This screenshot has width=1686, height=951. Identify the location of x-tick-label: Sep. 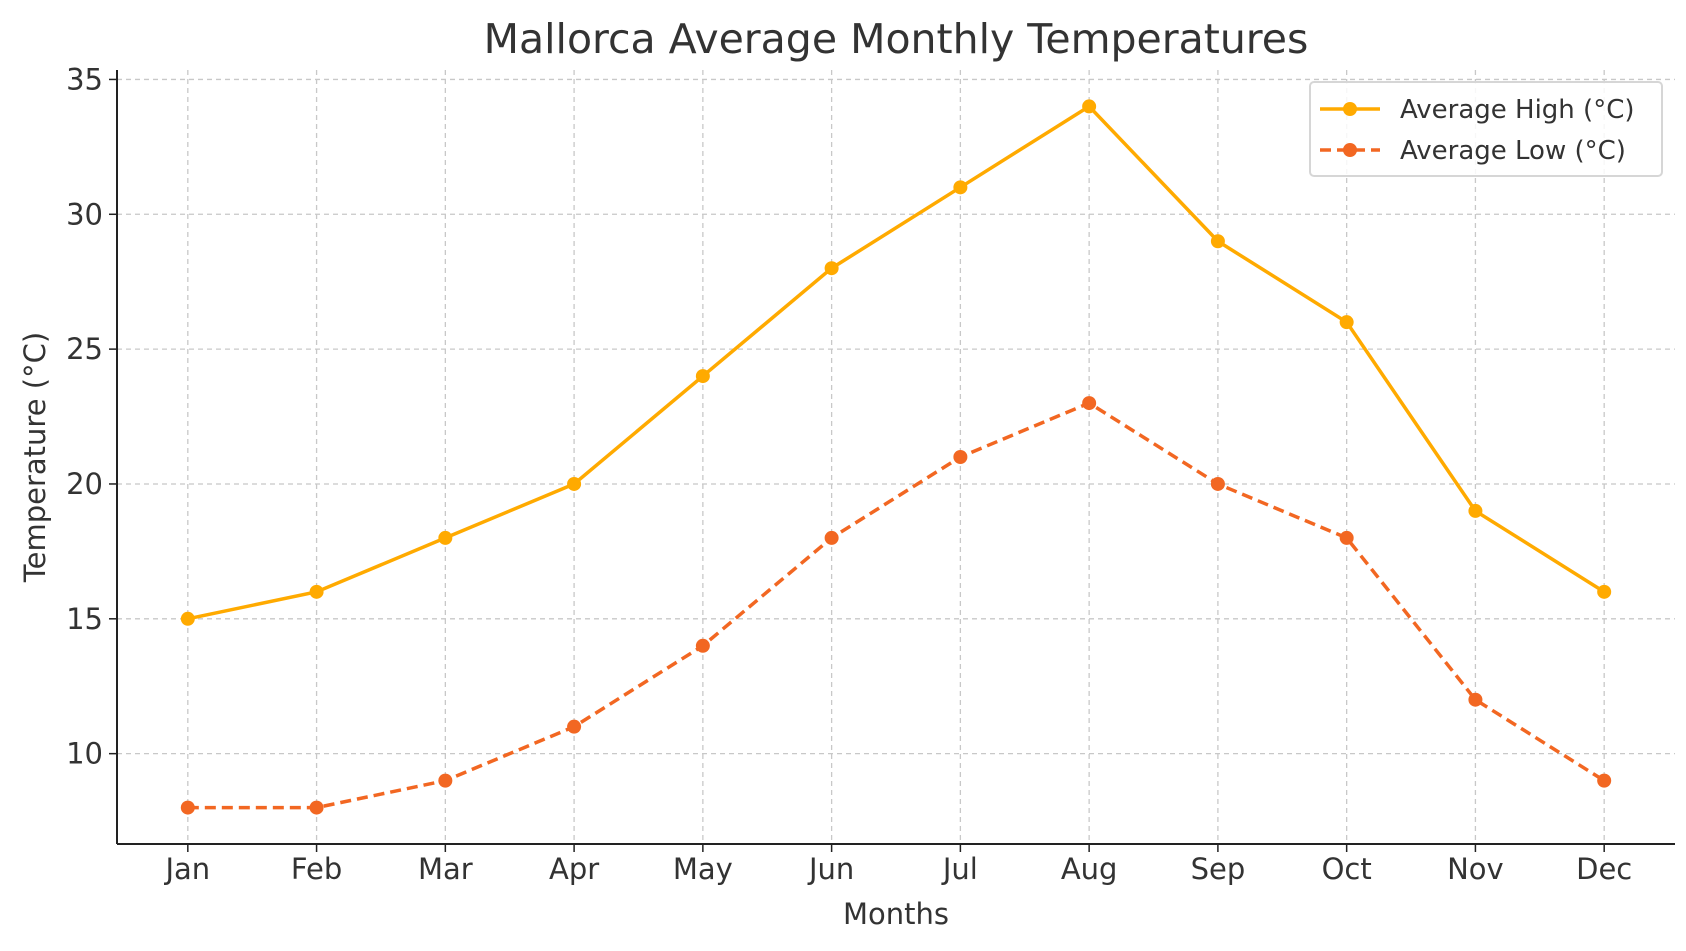
(1218, 869).